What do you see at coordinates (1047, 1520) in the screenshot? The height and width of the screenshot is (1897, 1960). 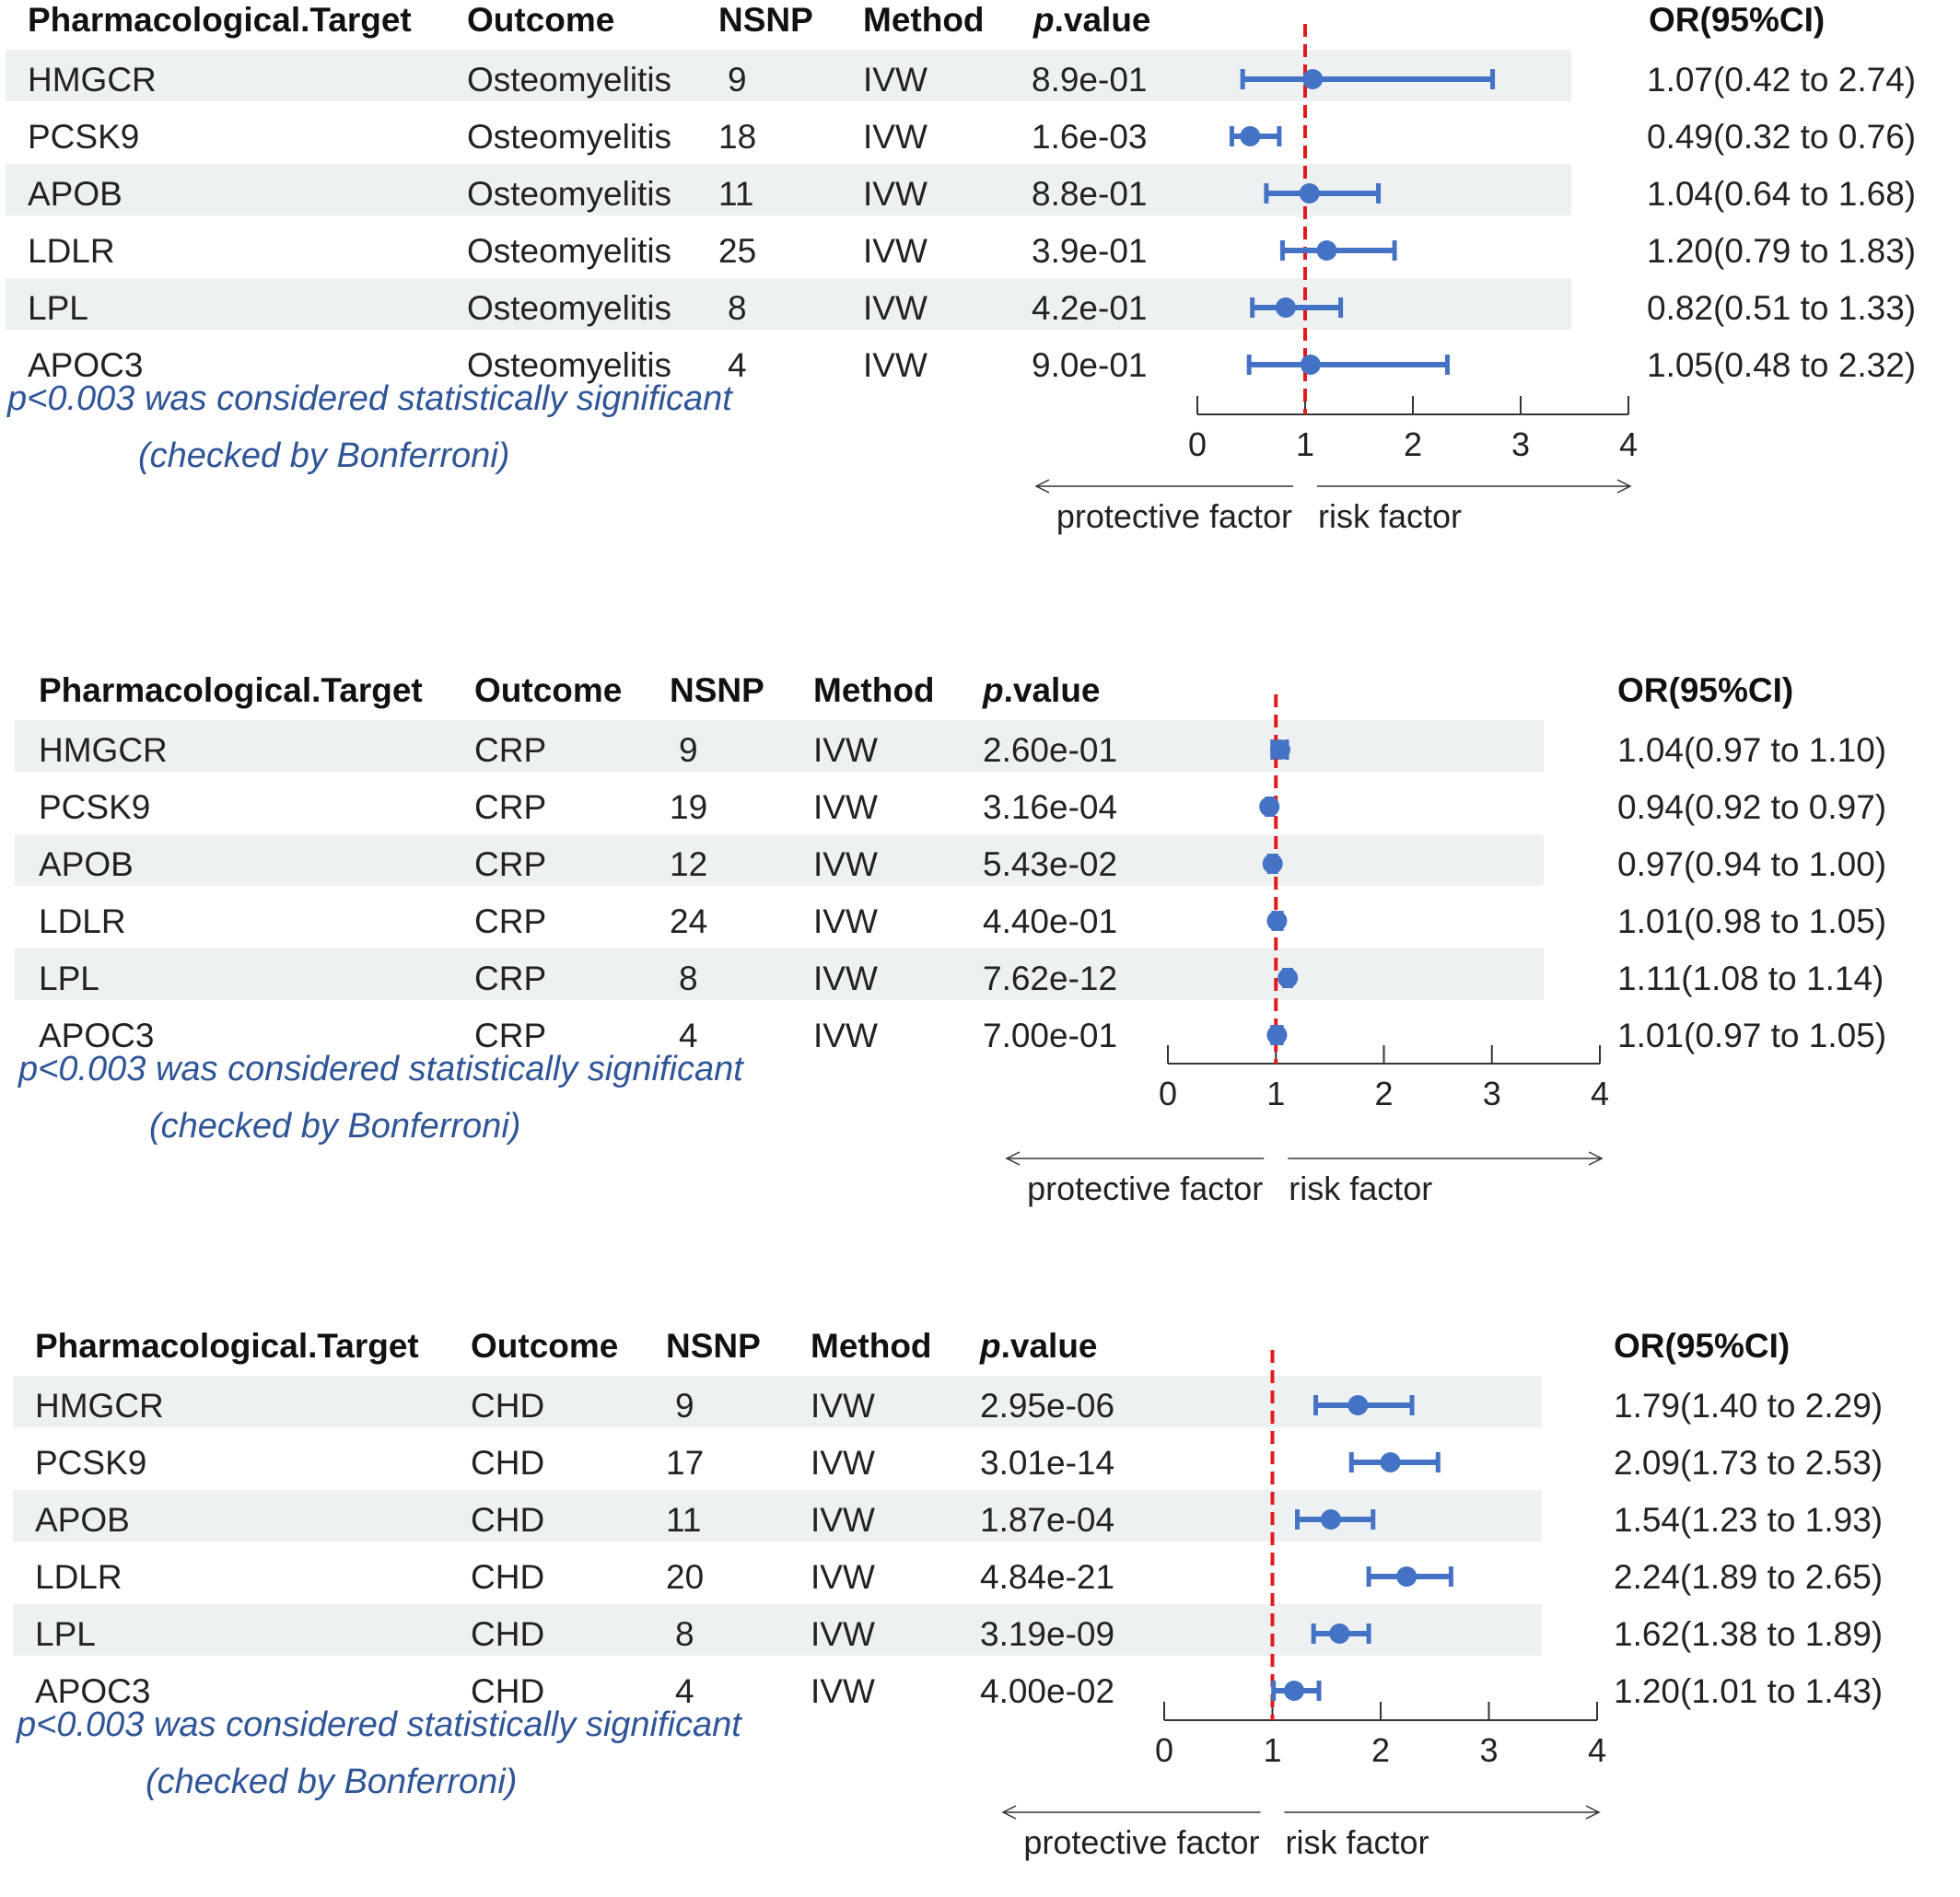 I see `cell-pvalue: 1.87e-04` at bounding box center [1047, 1520].